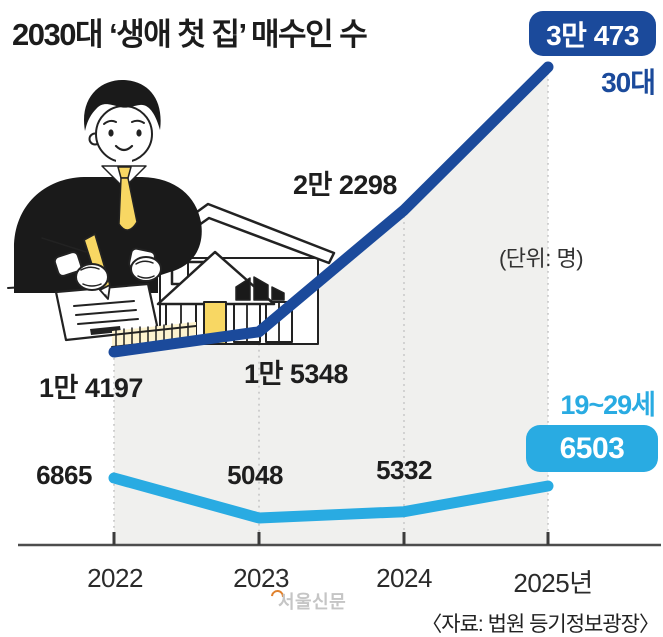  I want to click on hair, so click(122, 105).